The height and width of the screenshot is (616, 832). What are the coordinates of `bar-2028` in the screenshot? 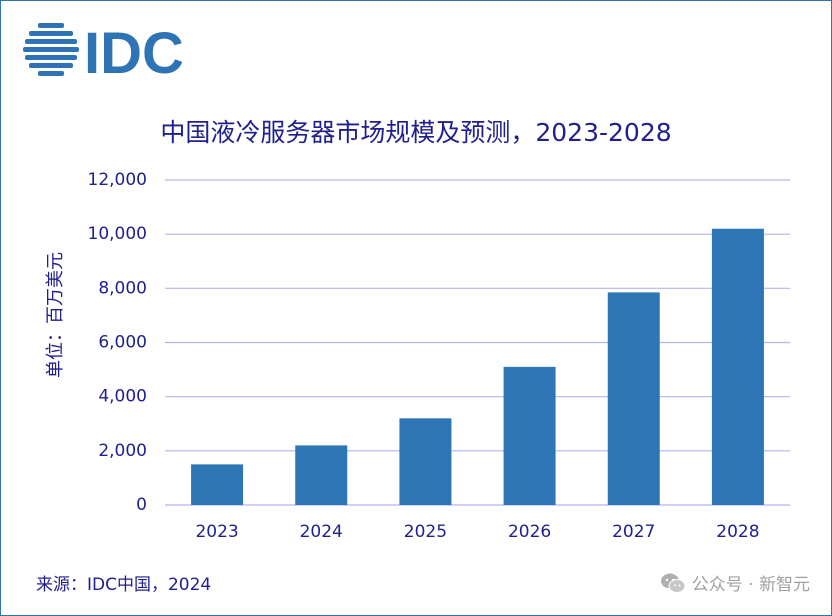 It's located at (737, 366).